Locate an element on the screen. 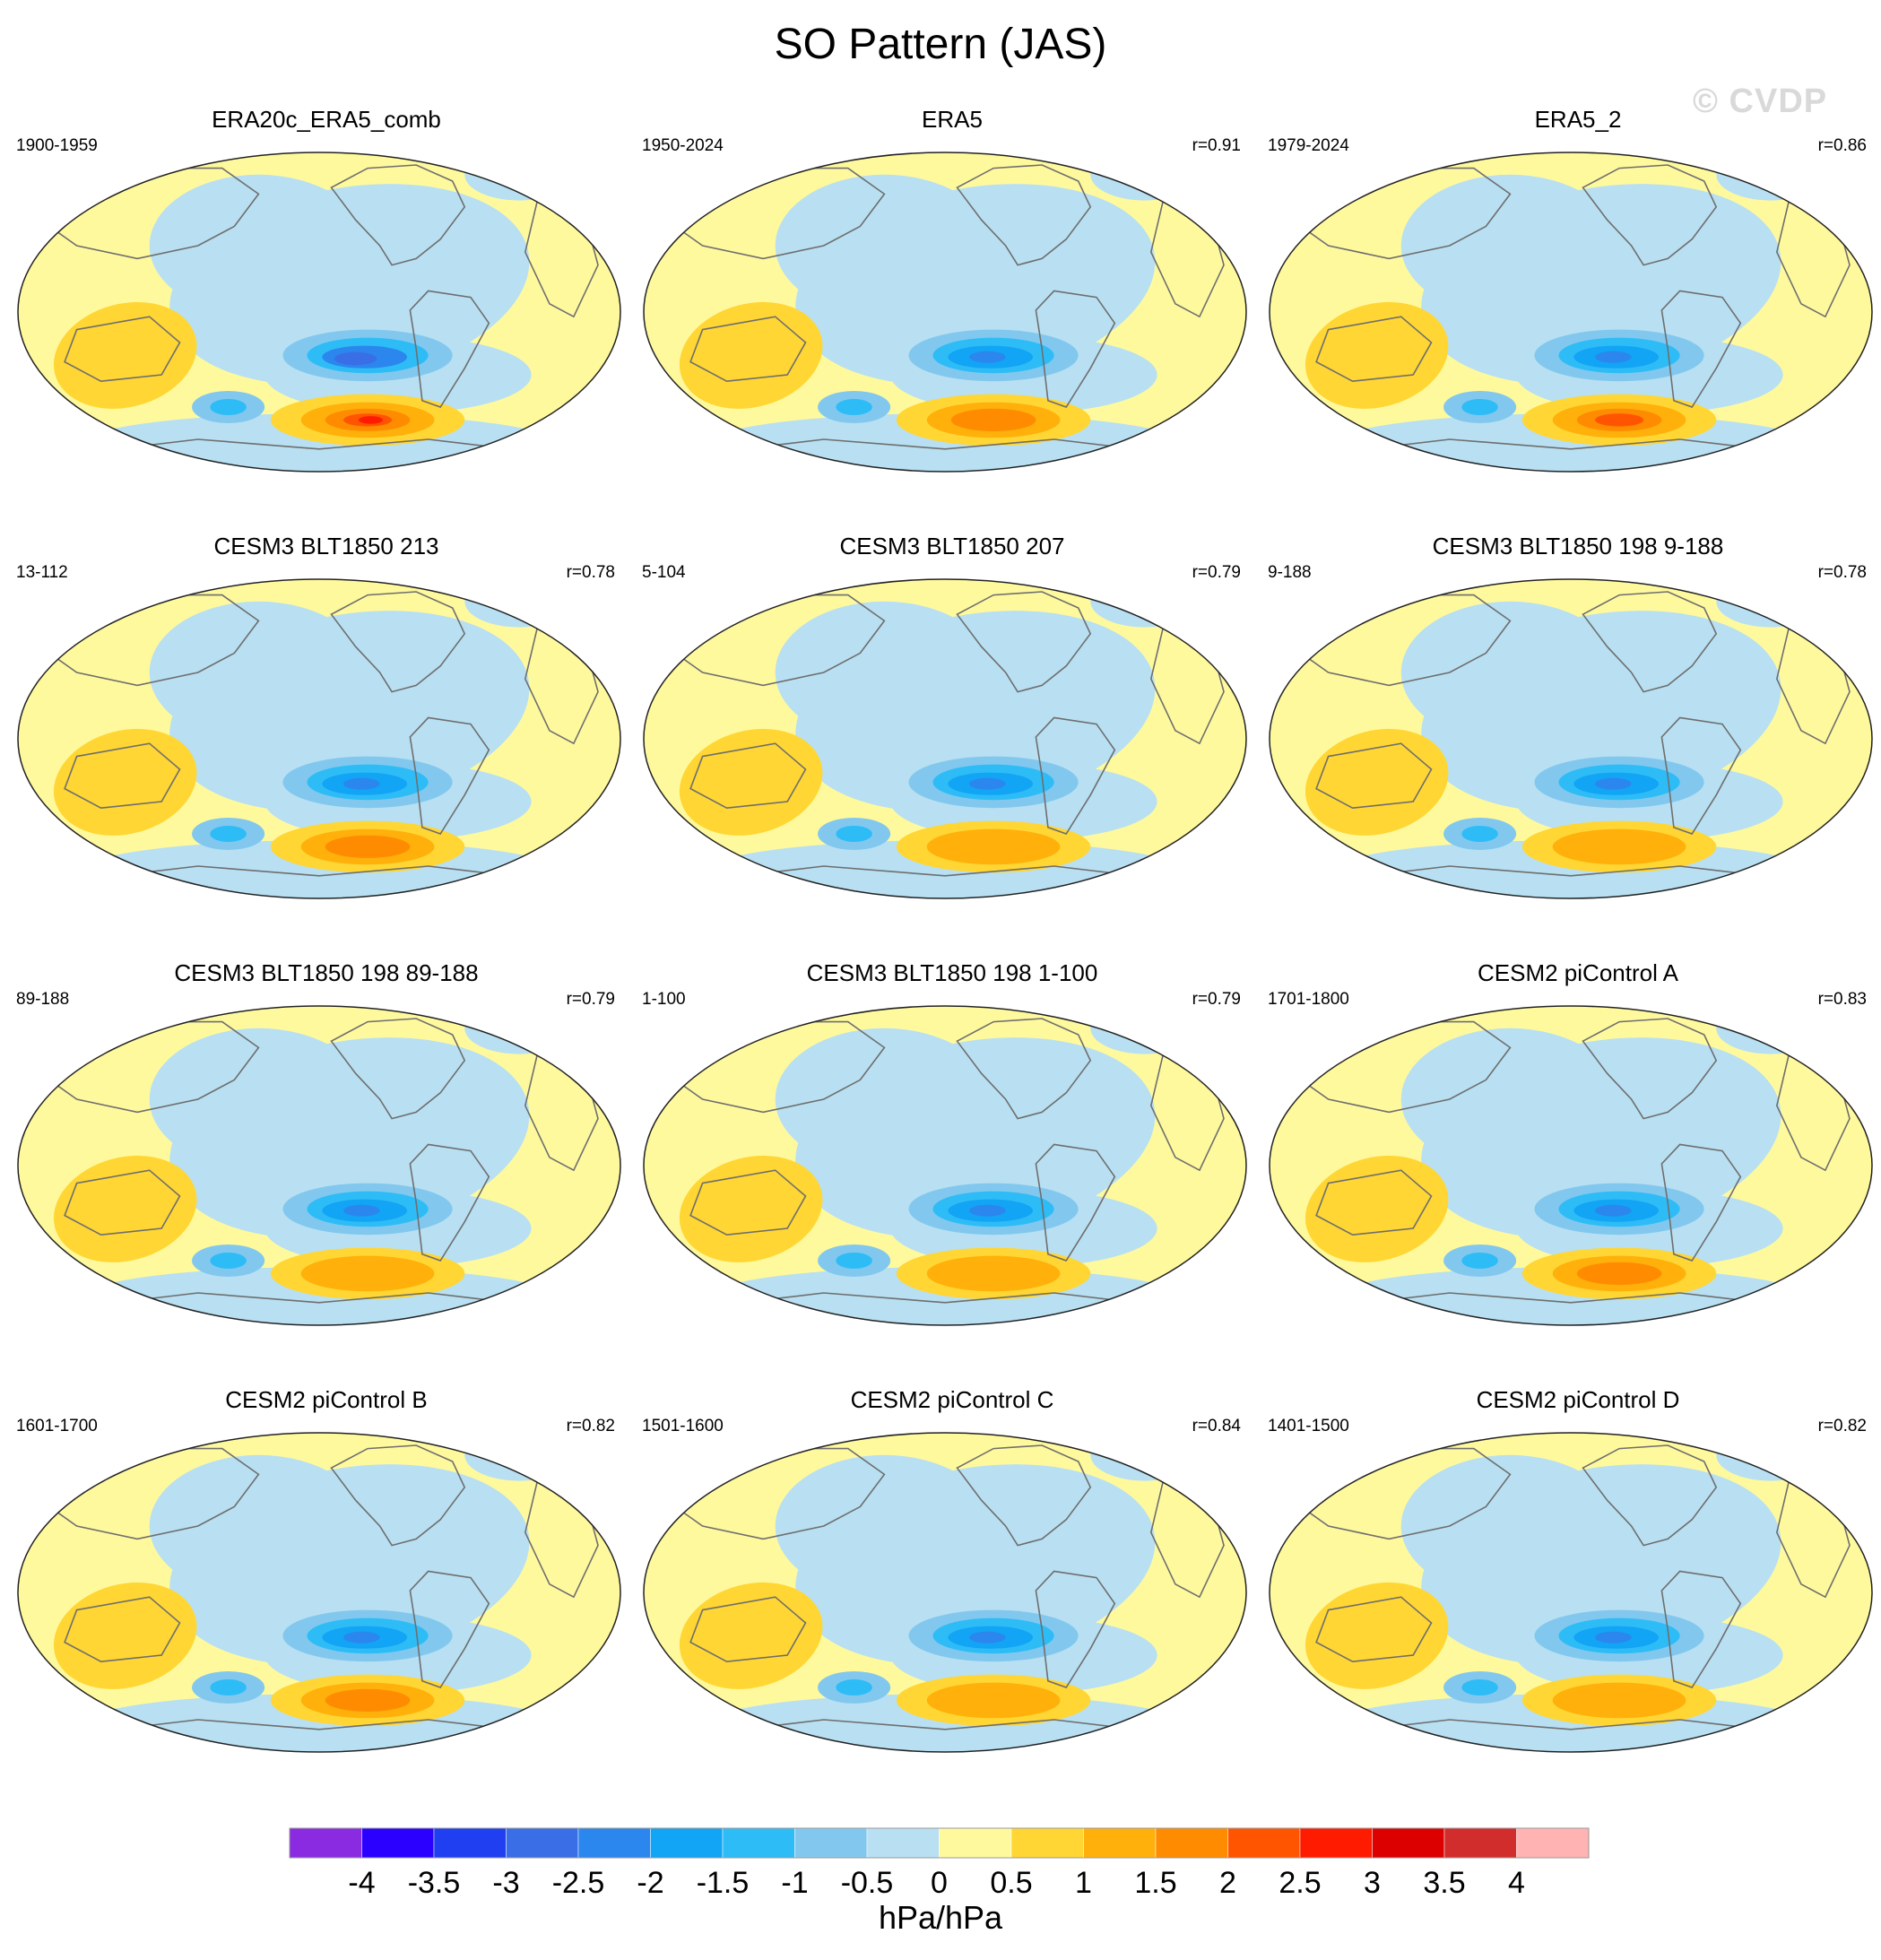 The image size is (1881, 1960). map-panel: CESM3 BLT1850 198 89-188 89-188 r=0.79 is located at coordinates (326, 1165).